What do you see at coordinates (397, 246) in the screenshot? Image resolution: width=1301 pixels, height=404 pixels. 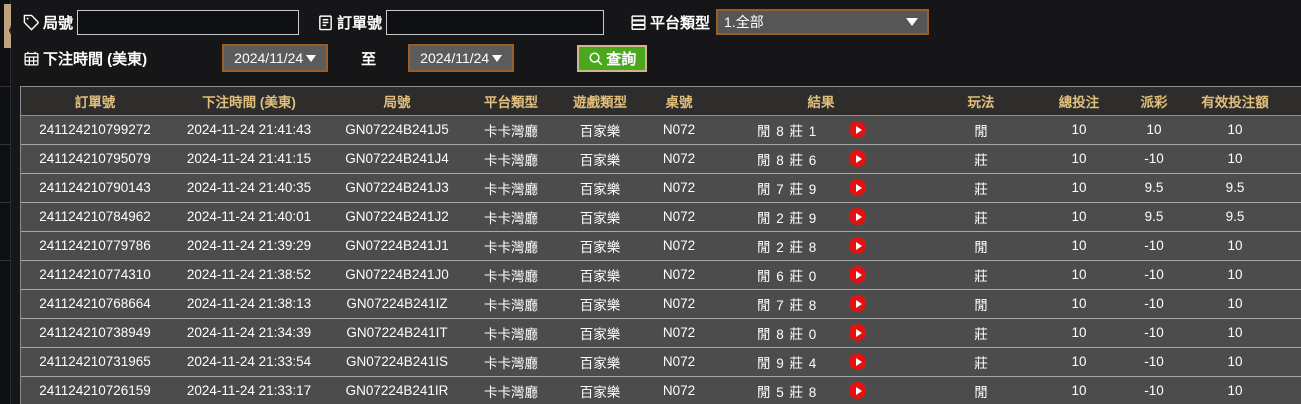 I see `cell-round-no: GN07224B241J1` at bounding box center [397, 246].